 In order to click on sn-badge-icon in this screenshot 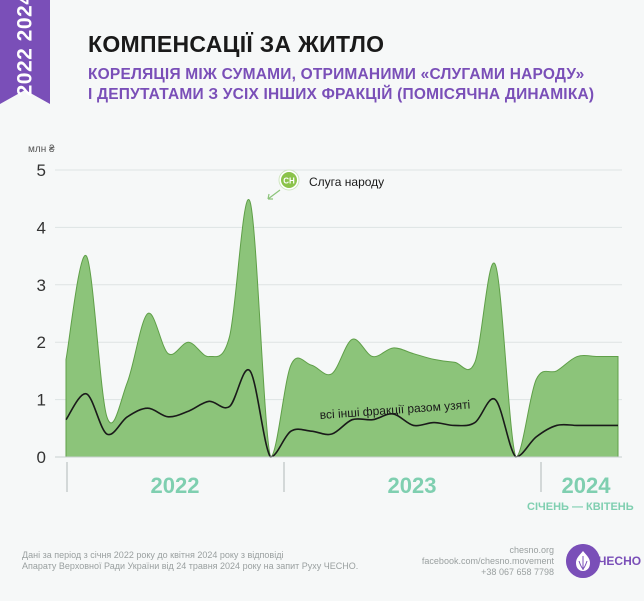, I will do `click(289, 180)`.